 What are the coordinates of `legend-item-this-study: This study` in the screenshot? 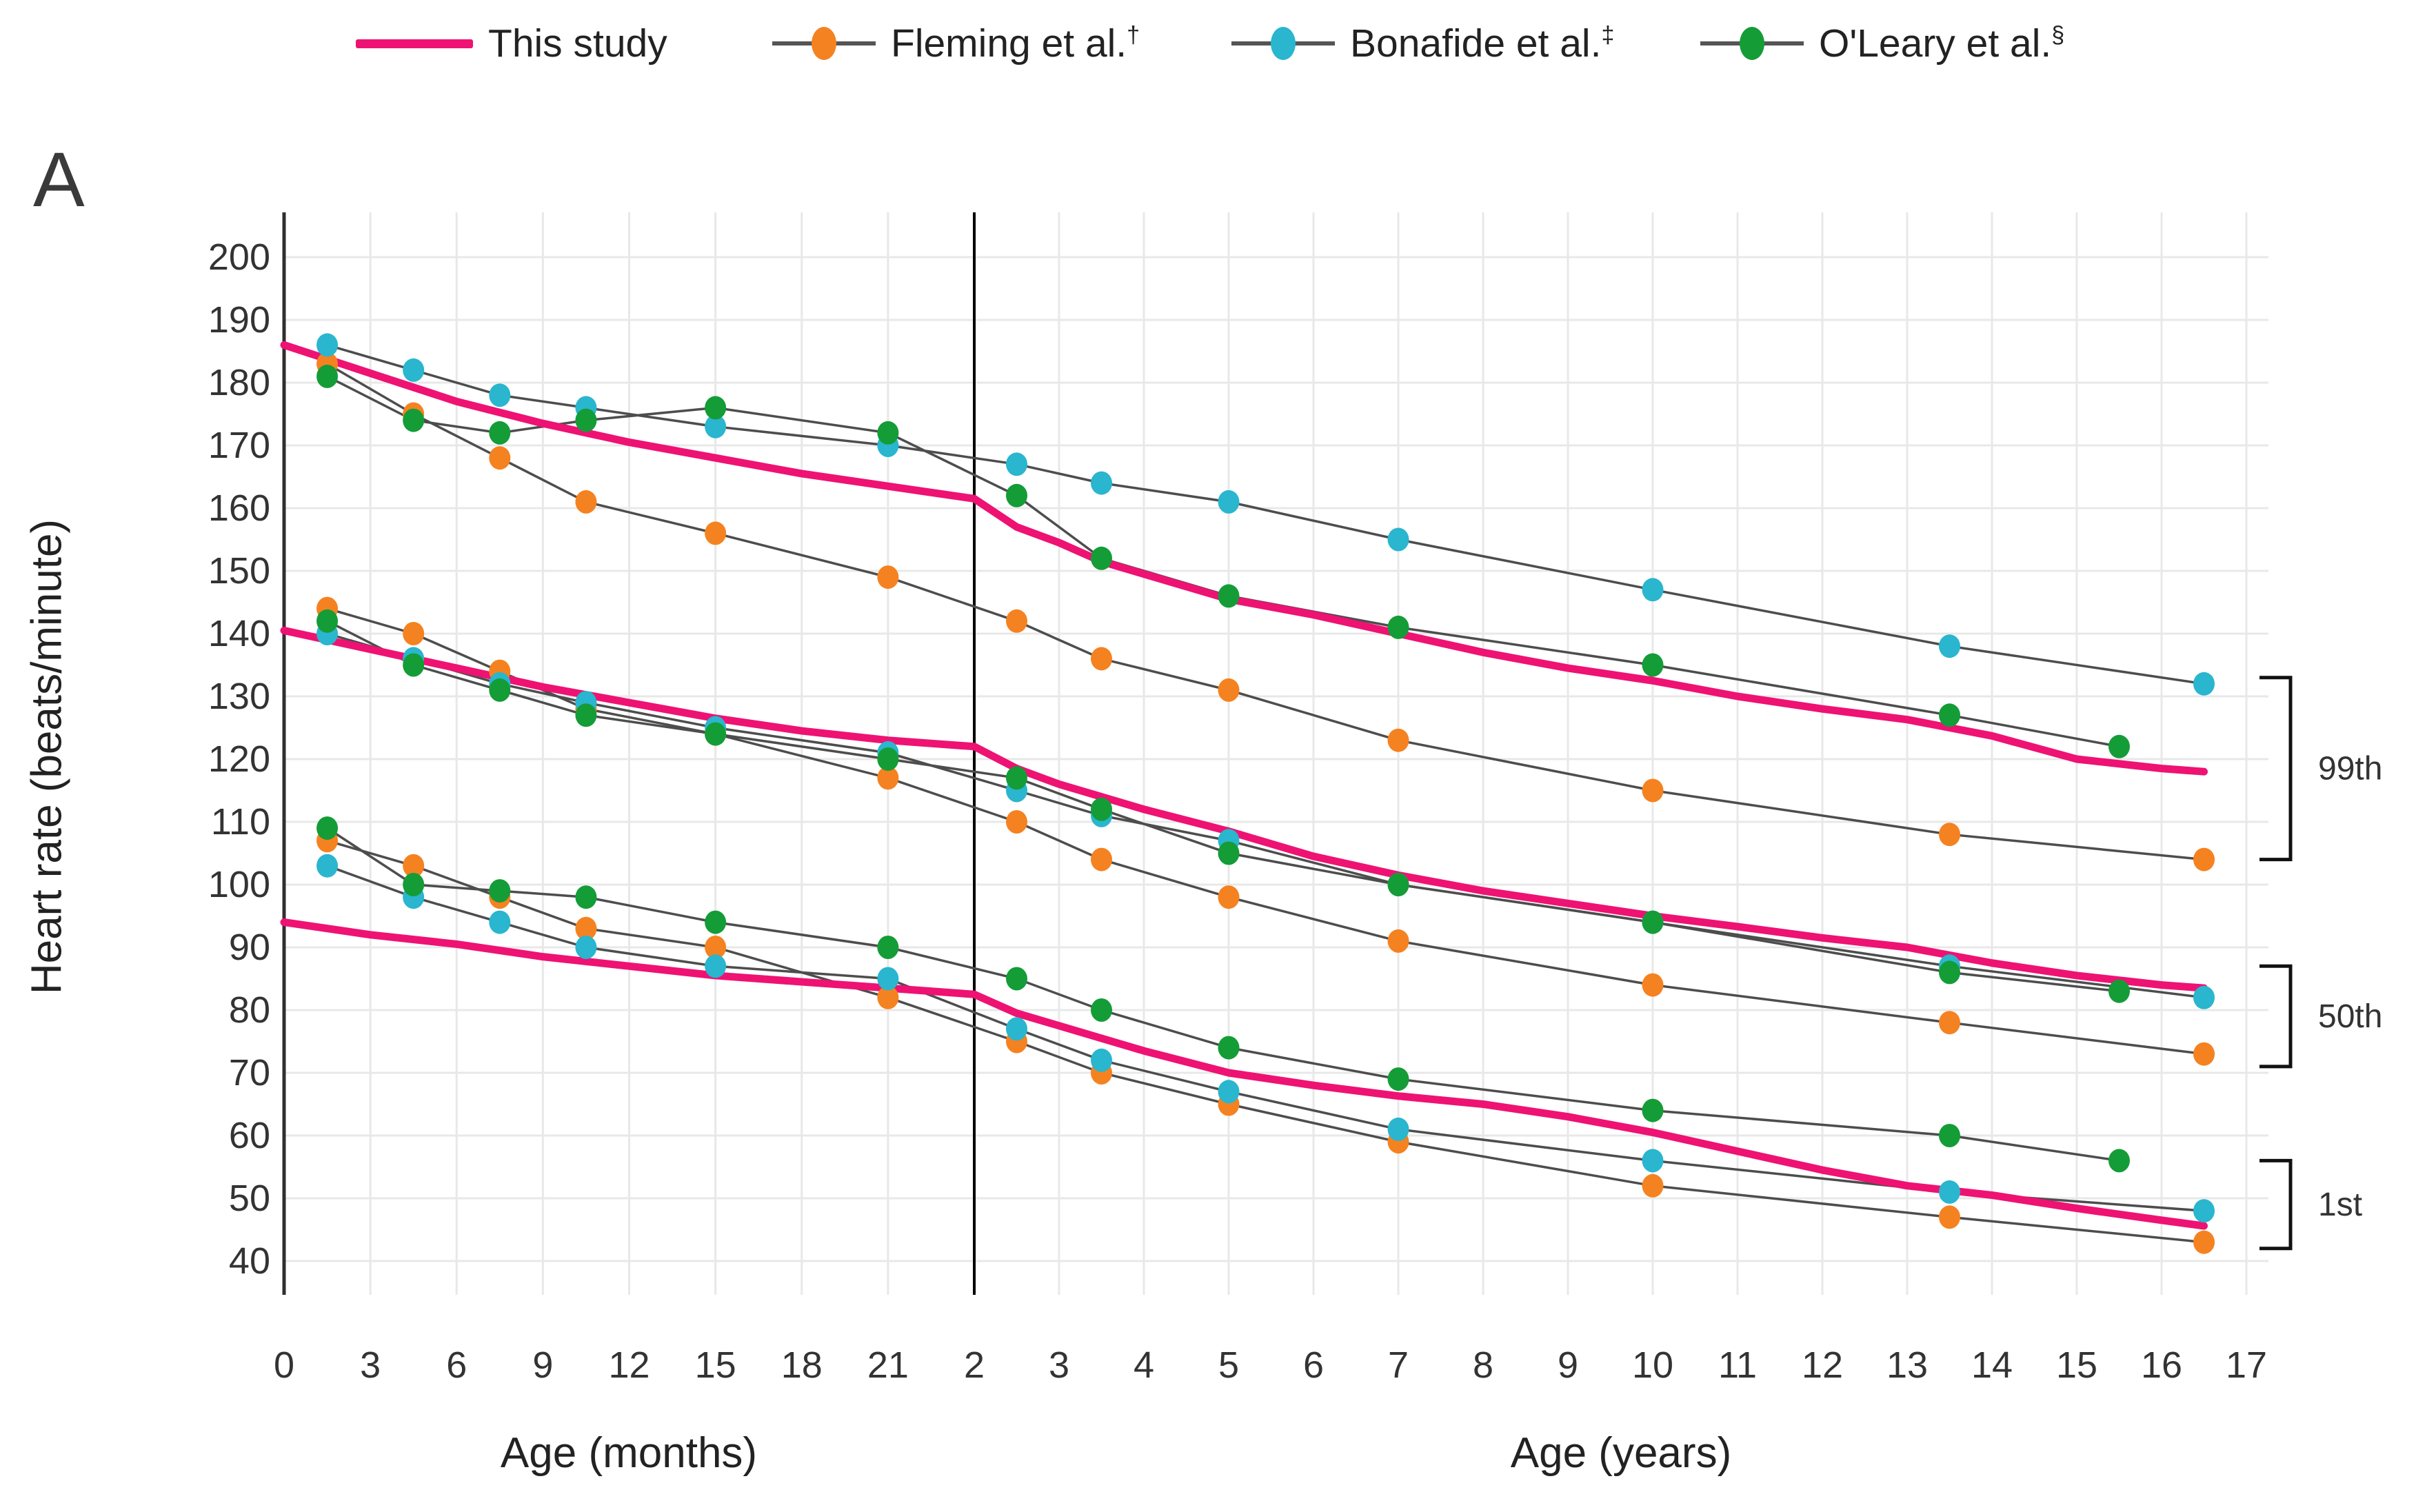 It's located at (511, 43).